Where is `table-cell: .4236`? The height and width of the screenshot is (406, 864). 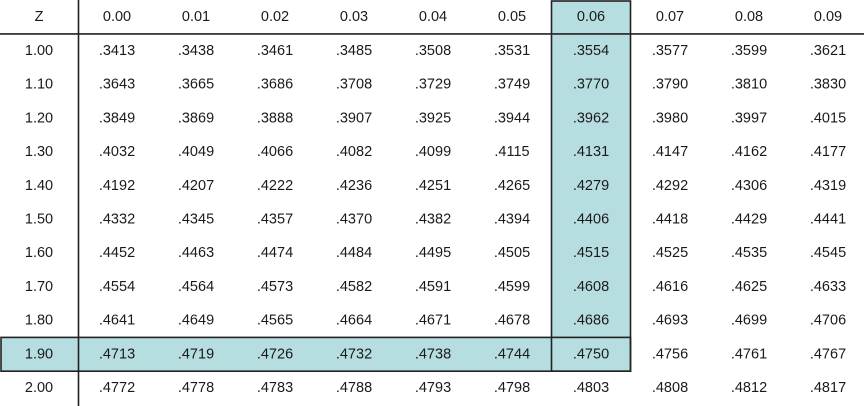 table-cell: .4236 is located at coordinates (354, 186).